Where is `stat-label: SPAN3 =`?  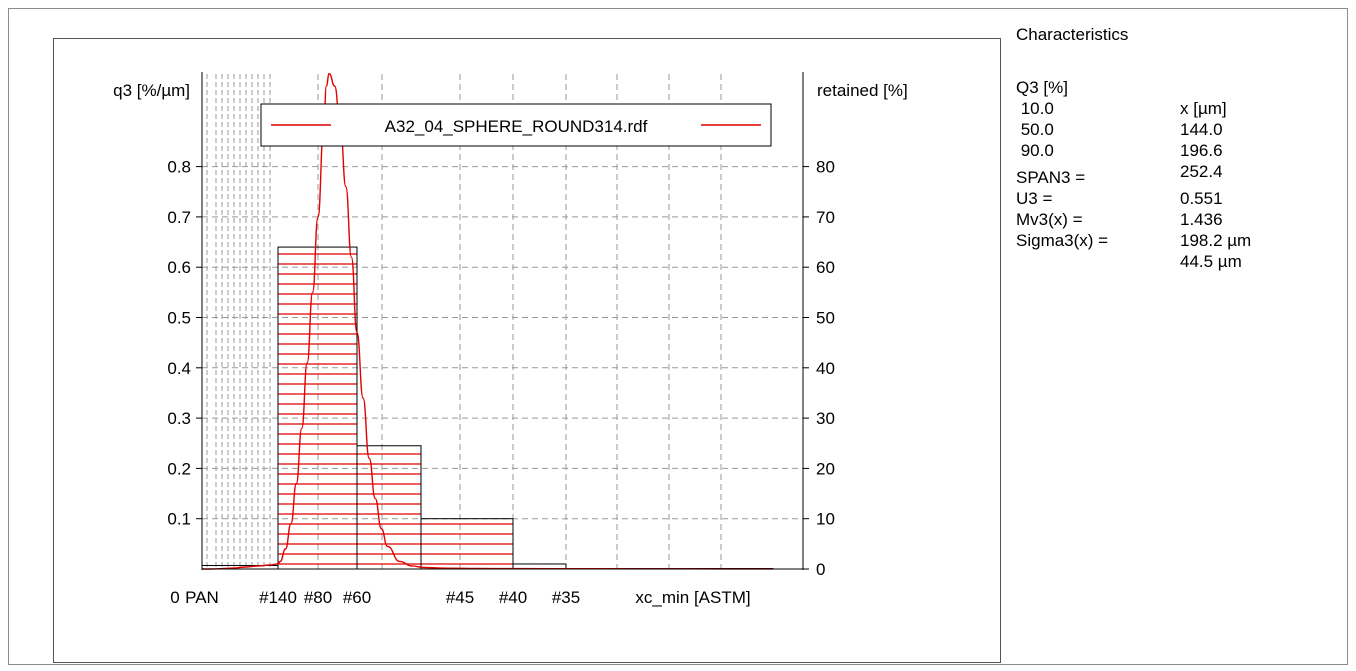
stat-label: SPAN3 = is located at coordinates (1051, 177).